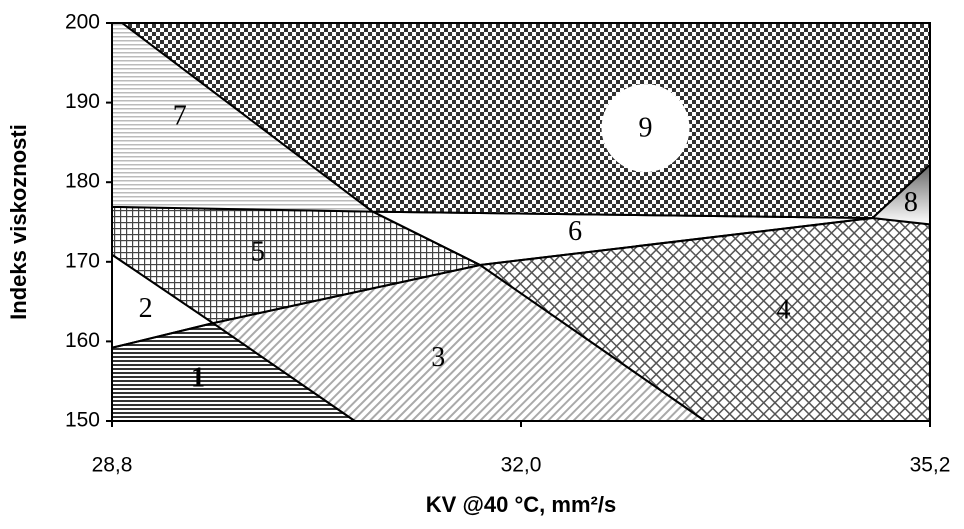  I want to click on region-label: 3, so click(438, 357).